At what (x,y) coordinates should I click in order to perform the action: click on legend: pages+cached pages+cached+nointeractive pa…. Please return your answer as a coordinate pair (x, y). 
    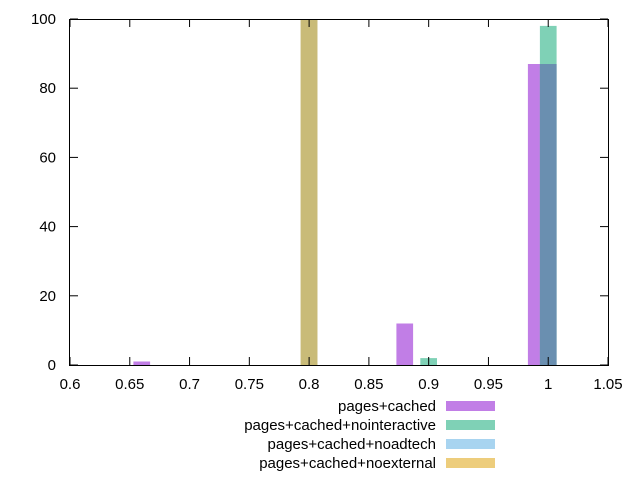
    Looking at the image, I should click on (369, 435).